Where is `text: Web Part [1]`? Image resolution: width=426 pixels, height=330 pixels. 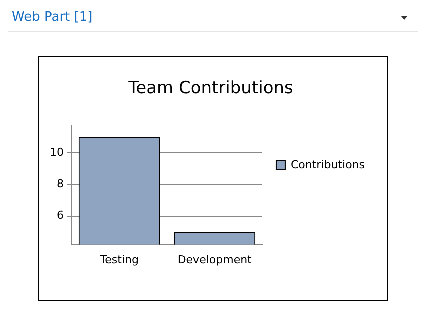 text: Web Part [1] is located at coordinates (52, 17).